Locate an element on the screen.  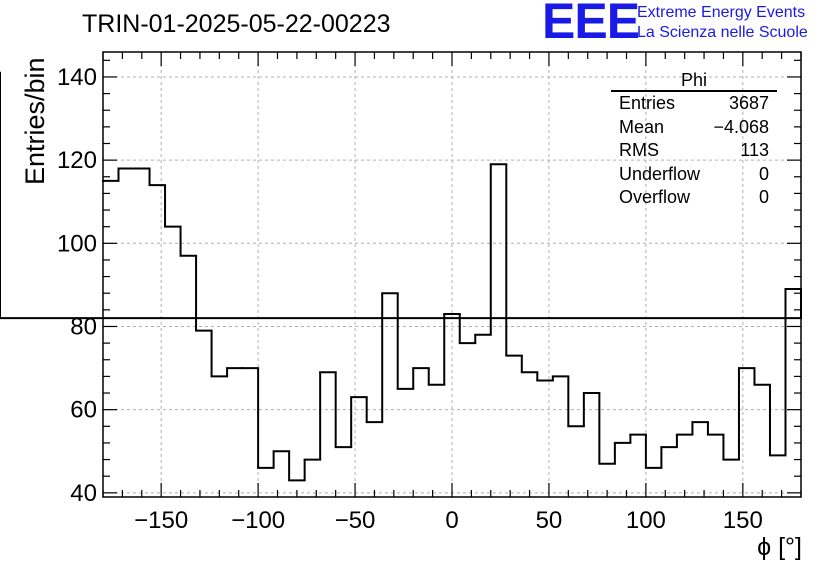
y-tick-label: 120 is located at coordinates (77, 160).